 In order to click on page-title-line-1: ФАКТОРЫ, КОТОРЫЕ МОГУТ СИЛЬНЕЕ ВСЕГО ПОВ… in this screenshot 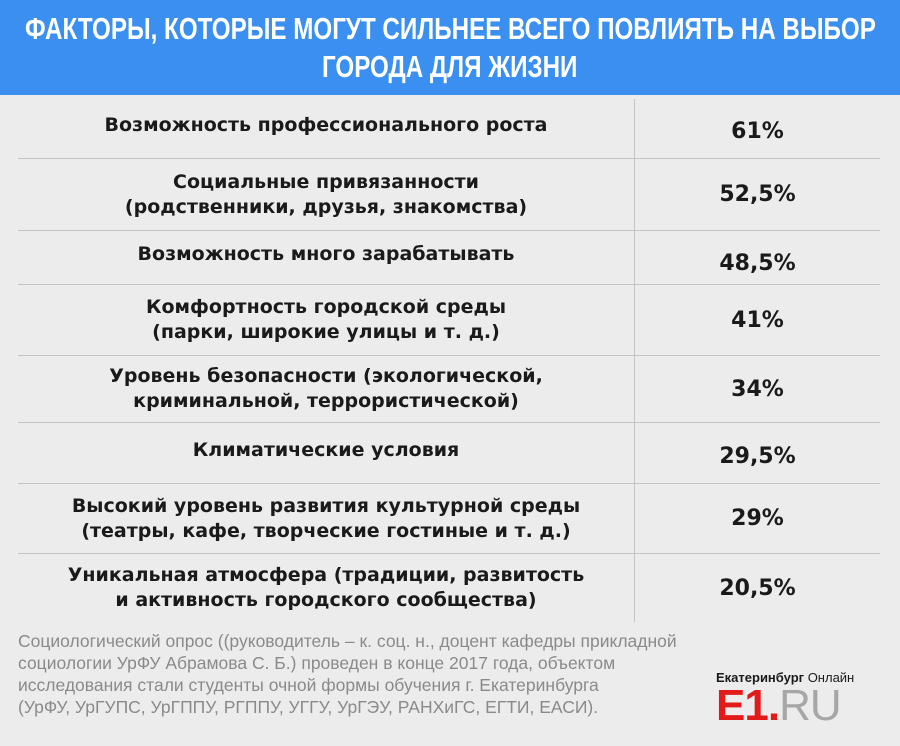, I will do `click(450, 28)`.